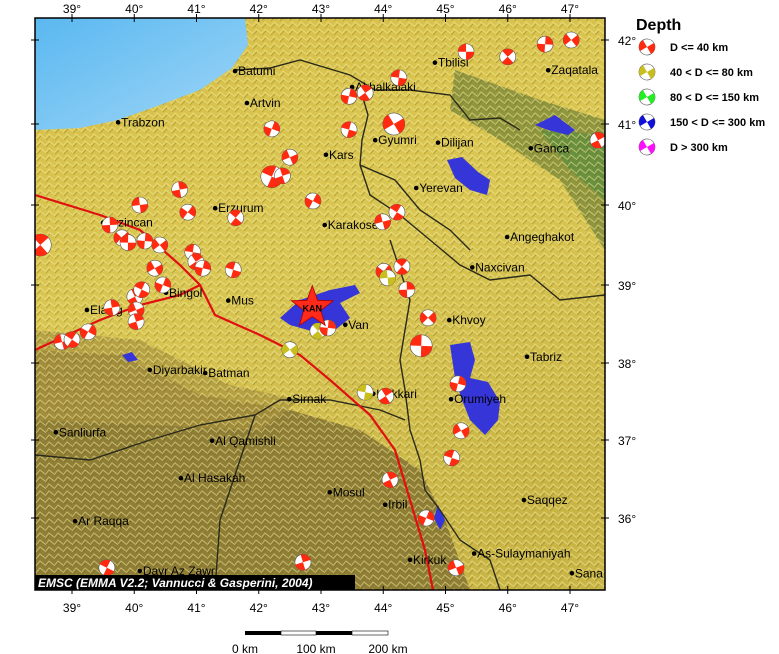 This screenshot has width=779, height=654. Describe the element at coordinates (441, 188) in the screenshot. I see `city-label: Yerevan` at that location.